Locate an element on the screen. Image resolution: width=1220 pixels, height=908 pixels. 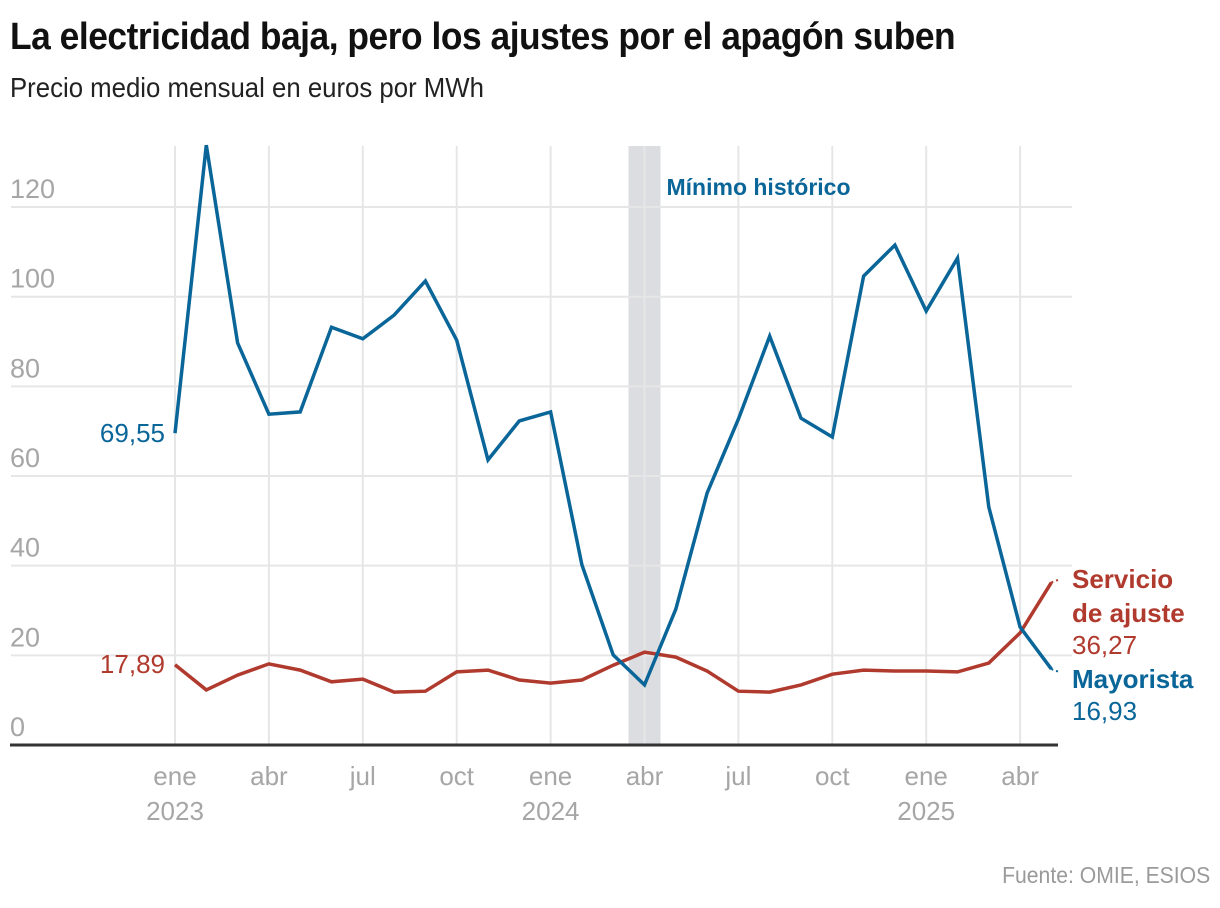
mayorista-end-label: 16,93 is located at coordinates (1104, 711).